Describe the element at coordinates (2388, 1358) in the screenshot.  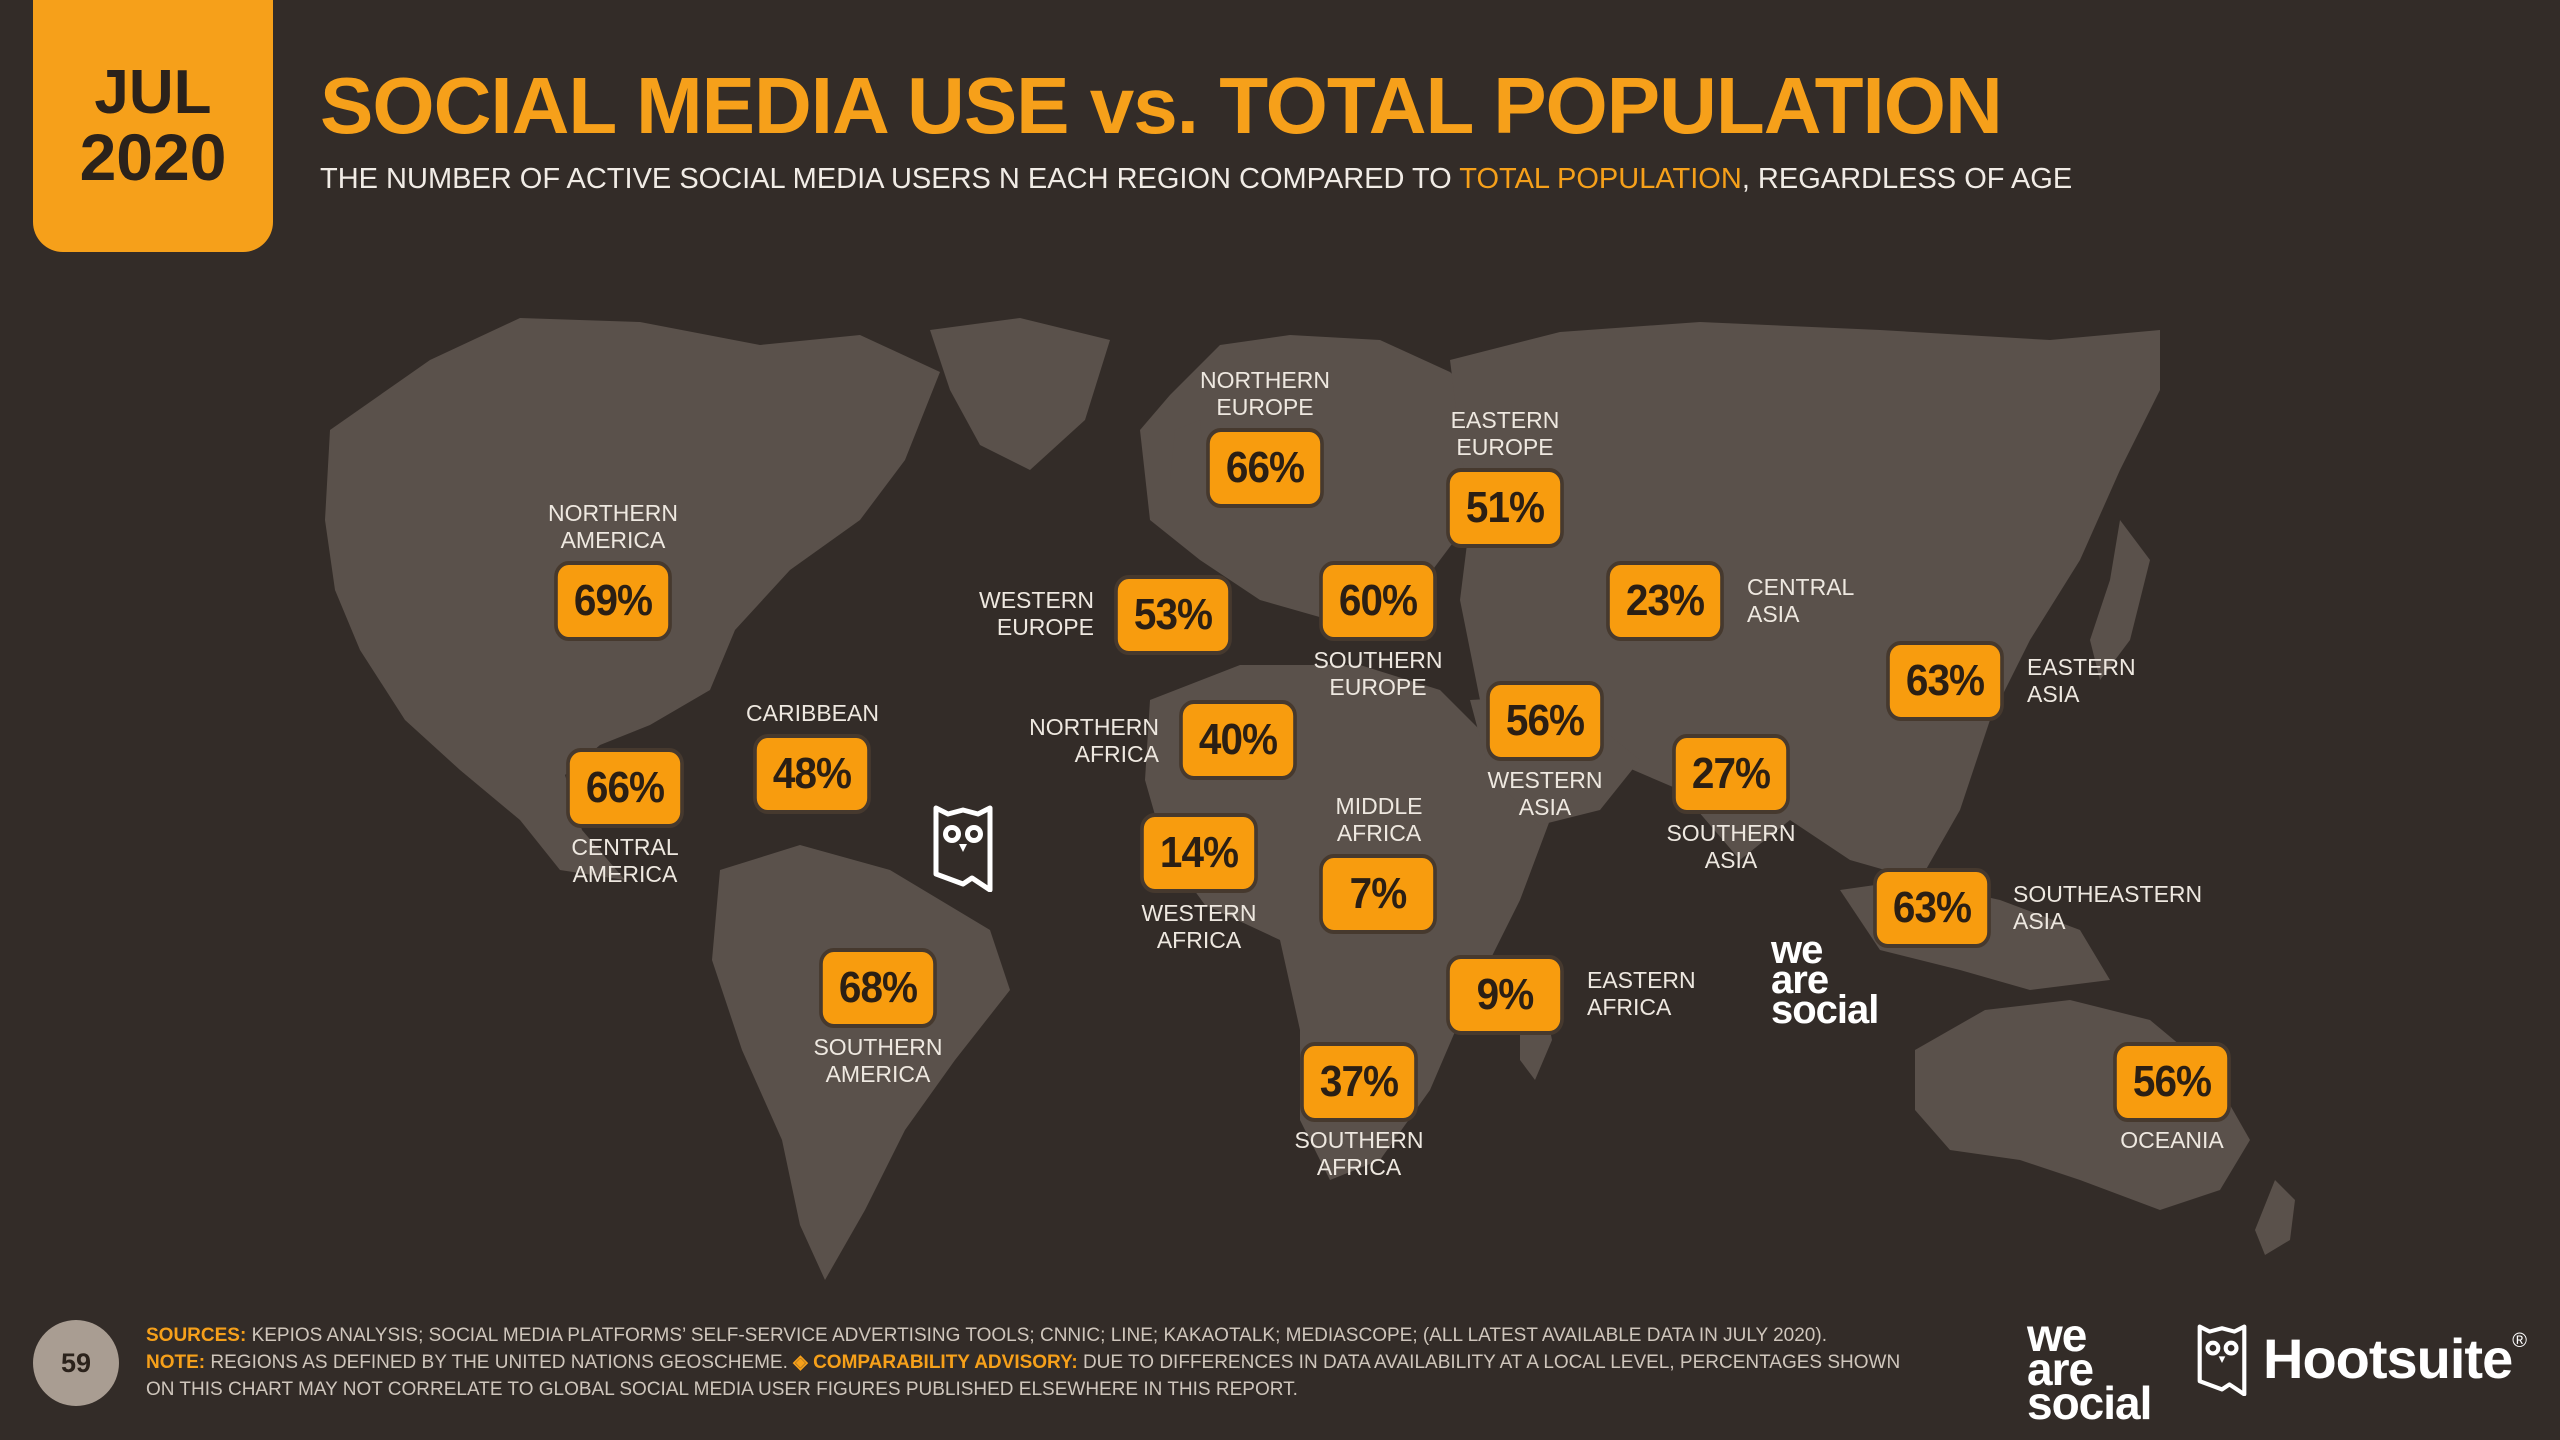
I see `hootsuite-wordmark: Hootsuite` at that location.